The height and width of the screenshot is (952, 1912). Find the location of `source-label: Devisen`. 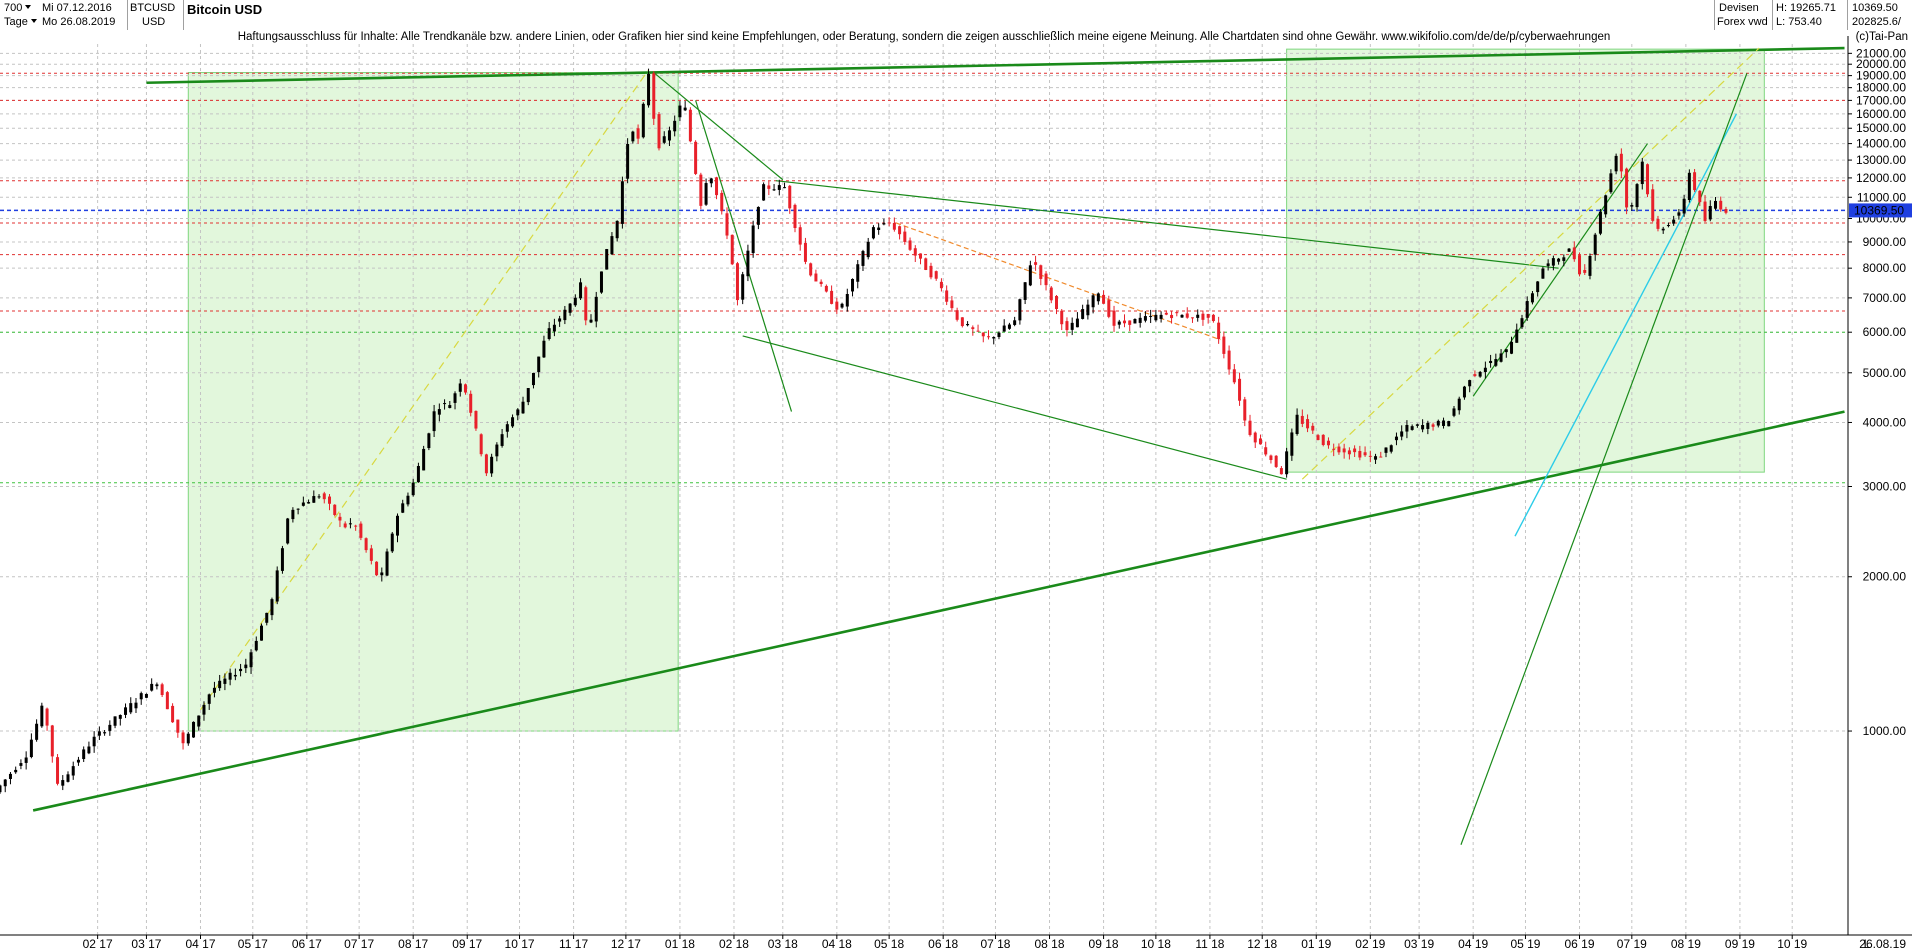

source-label: Devisen is located at coordinates (1739, 8).